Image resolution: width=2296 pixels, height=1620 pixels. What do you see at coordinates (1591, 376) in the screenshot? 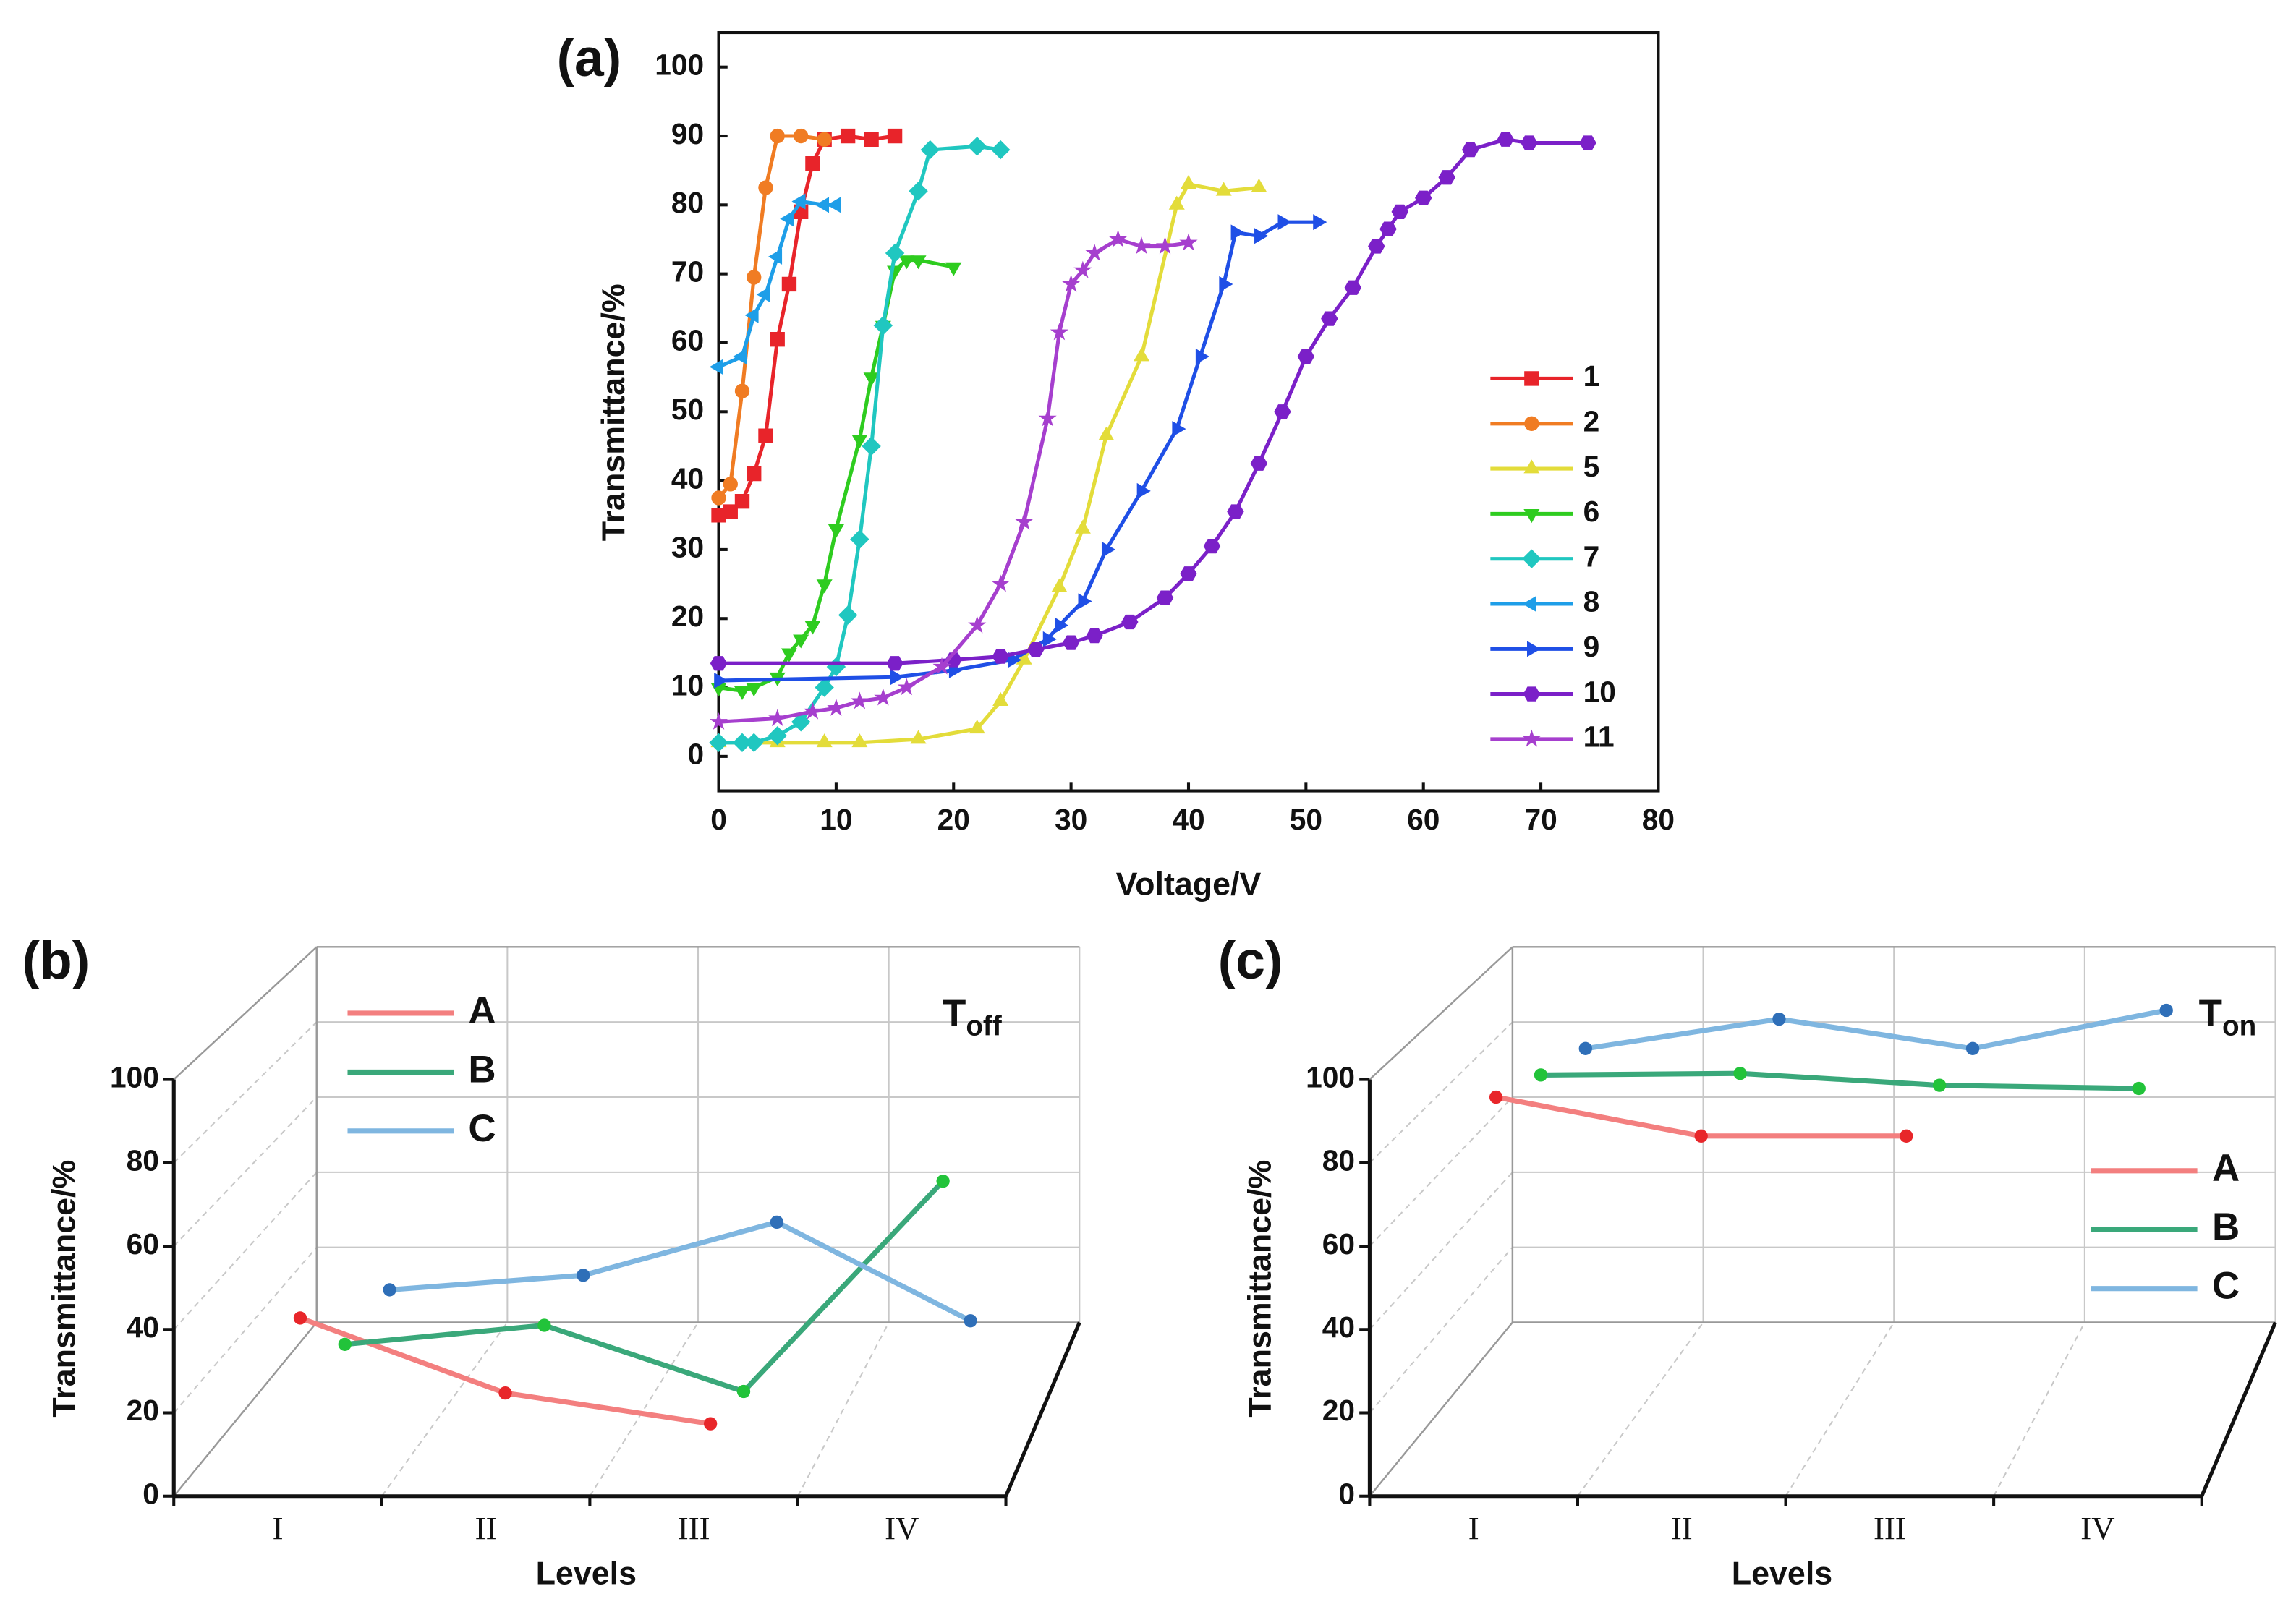
I see `legend-label: 1` at bounding box center [1591, 376].